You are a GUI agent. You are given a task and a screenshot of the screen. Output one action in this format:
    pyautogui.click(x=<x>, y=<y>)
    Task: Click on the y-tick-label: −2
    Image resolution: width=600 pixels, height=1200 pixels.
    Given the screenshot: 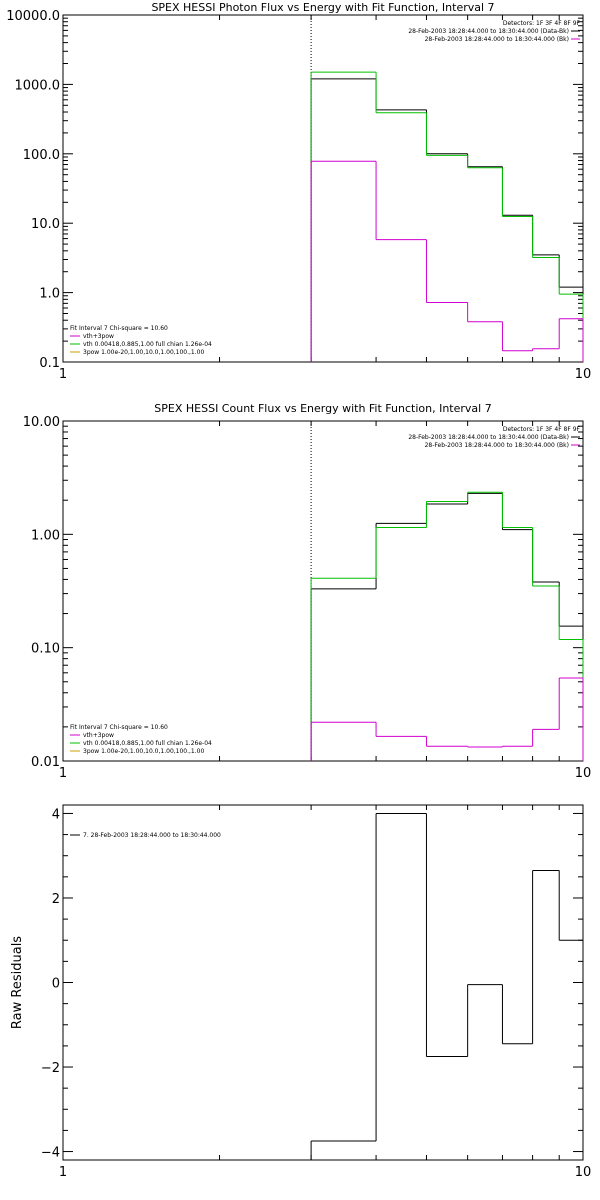 What is the action you would take?
    pyautogui.click(x=50, y=1068)
    